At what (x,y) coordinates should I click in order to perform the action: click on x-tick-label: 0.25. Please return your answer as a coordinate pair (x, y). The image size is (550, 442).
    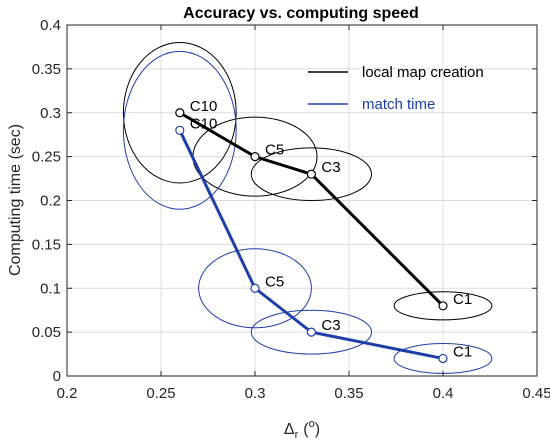
    Looking at the image, I should click on (160, 393).